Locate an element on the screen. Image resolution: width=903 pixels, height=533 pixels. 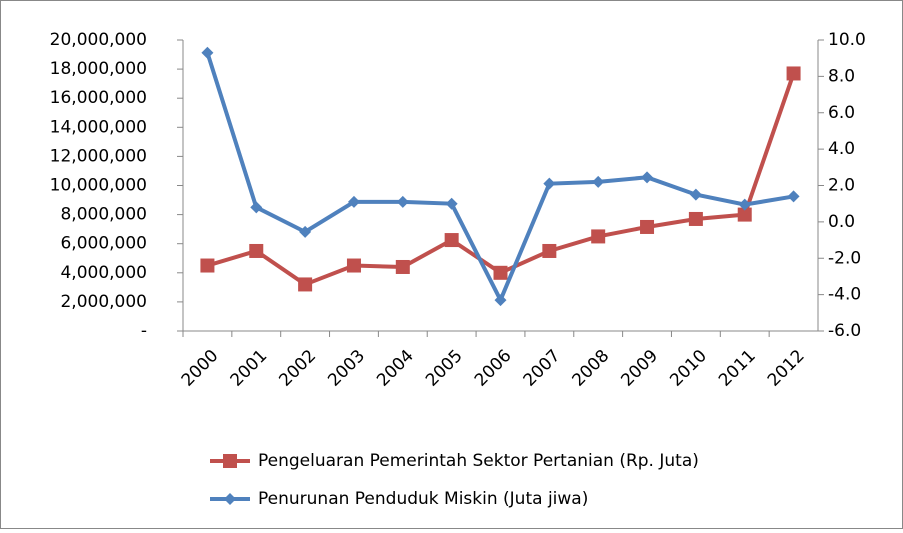
y-tick-label: 2,000,000 is located at coordinates (103, 302).